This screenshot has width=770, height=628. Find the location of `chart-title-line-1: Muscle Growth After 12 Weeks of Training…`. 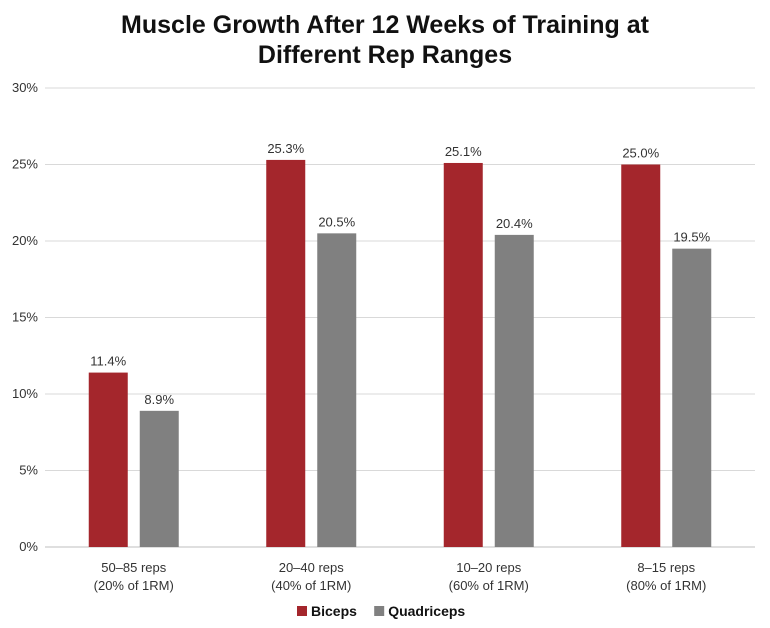

chart-title-line-1: Muscle Growth After 12 Weeks of Training… is located at coordinates (385, 25).